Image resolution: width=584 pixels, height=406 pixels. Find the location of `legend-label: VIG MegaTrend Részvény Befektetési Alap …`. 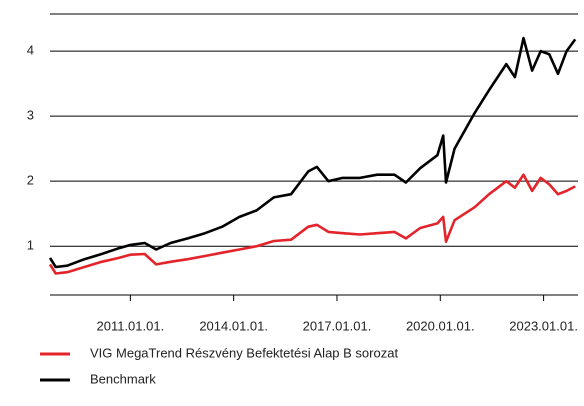

legend-label: VIG MegaTrend Részvény Befektetési Alap … is located at coordinates (244, 352).